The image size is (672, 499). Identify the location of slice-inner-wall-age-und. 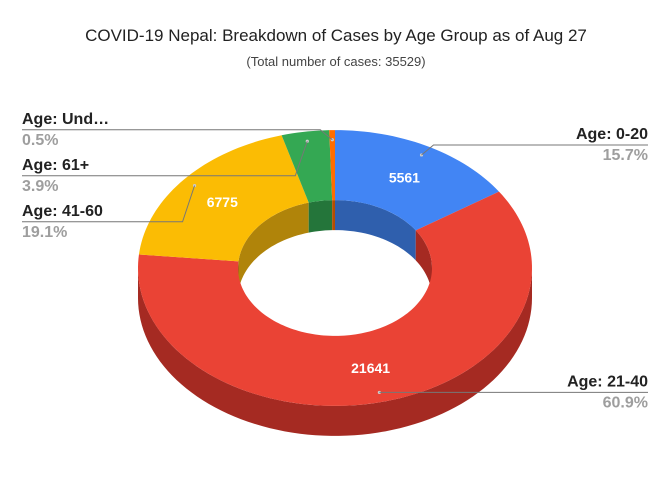
(333, 215).